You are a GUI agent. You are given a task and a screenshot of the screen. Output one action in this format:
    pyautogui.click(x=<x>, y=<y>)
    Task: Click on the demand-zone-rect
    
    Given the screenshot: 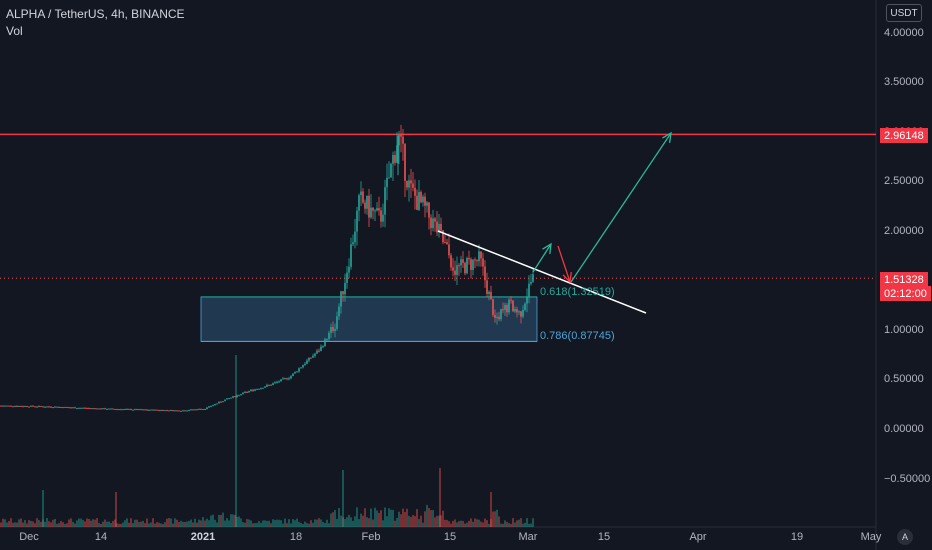 What is the action you would take?
    pyautogui.click(x=369, y=319)
    